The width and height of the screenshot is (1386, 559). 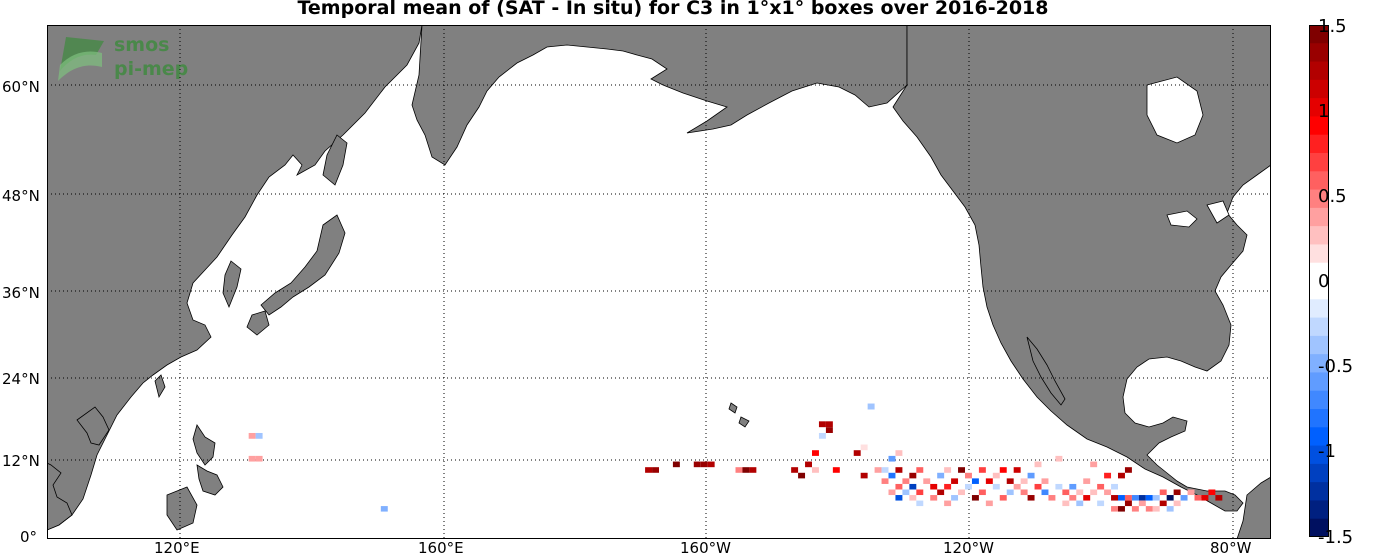 What do you see at coordinates (1231, 548) in the screenshot?
I see `x-label-80w: 80°W` at bounding box center [1231, 548].